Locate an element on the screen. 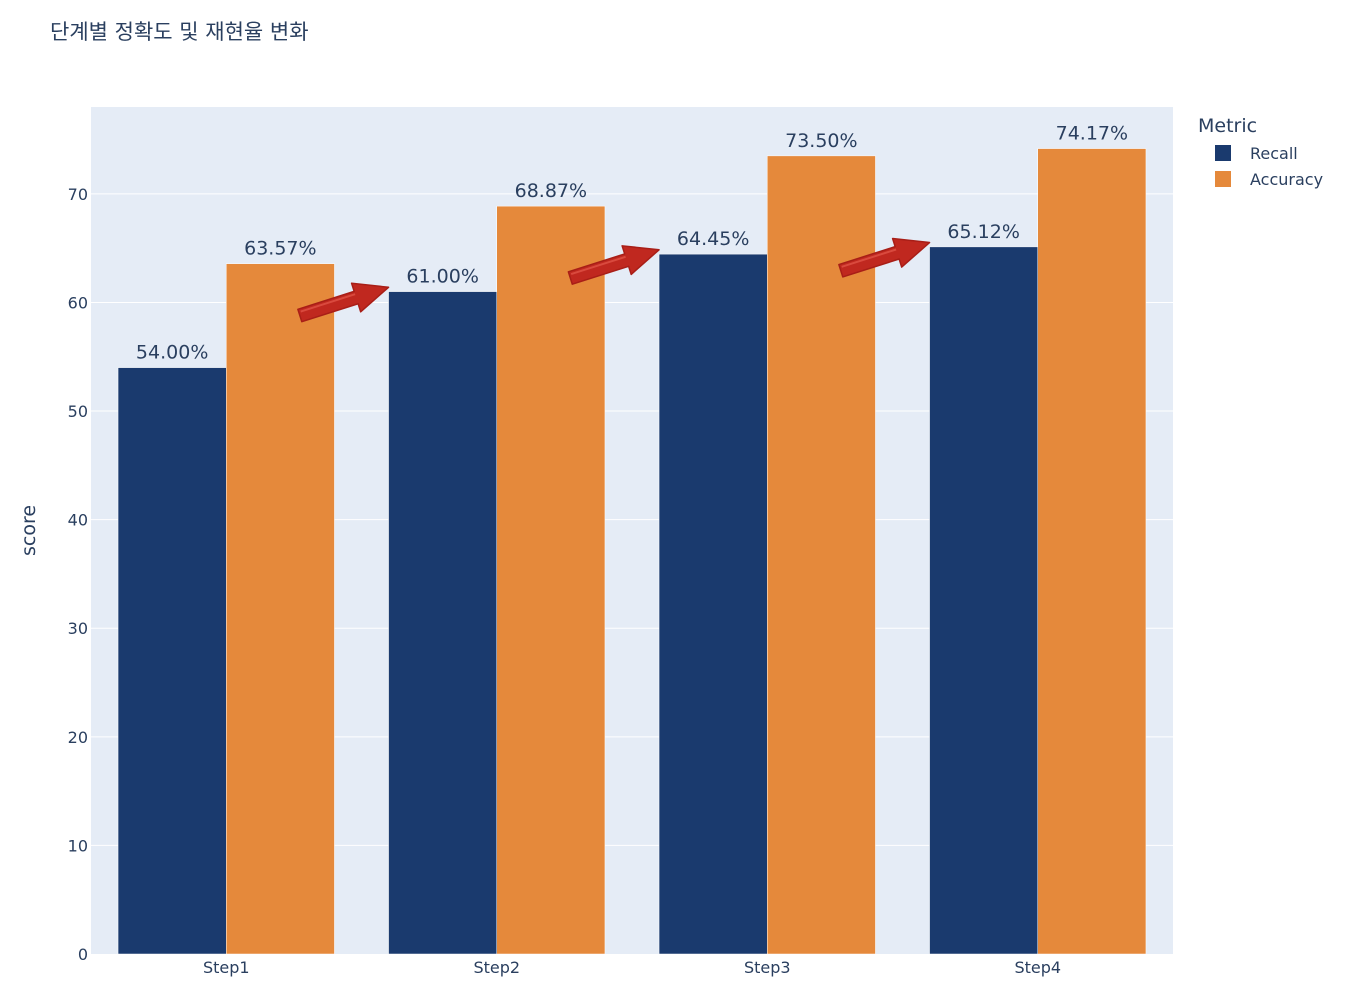 The height and width of the screenshot is (998, 1352). data-label: 61.00% is located at coordinates (442, 277).